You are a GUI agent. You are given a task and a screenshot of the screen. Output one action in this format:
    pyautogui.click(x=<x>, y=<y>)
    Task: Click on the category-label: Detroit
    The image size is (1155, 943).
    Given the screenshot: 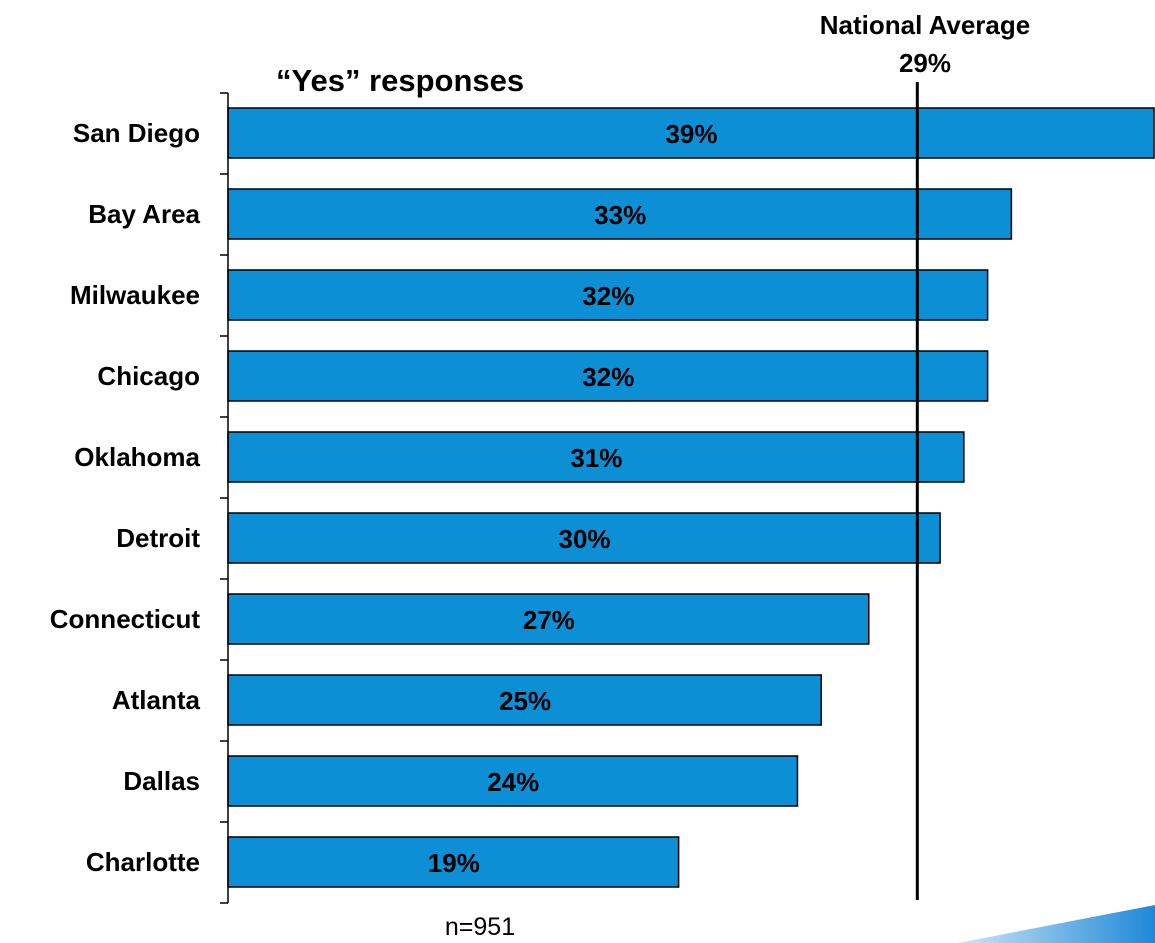 What is the action you would take?
    pyautogui.click(x=158, y=538)
    